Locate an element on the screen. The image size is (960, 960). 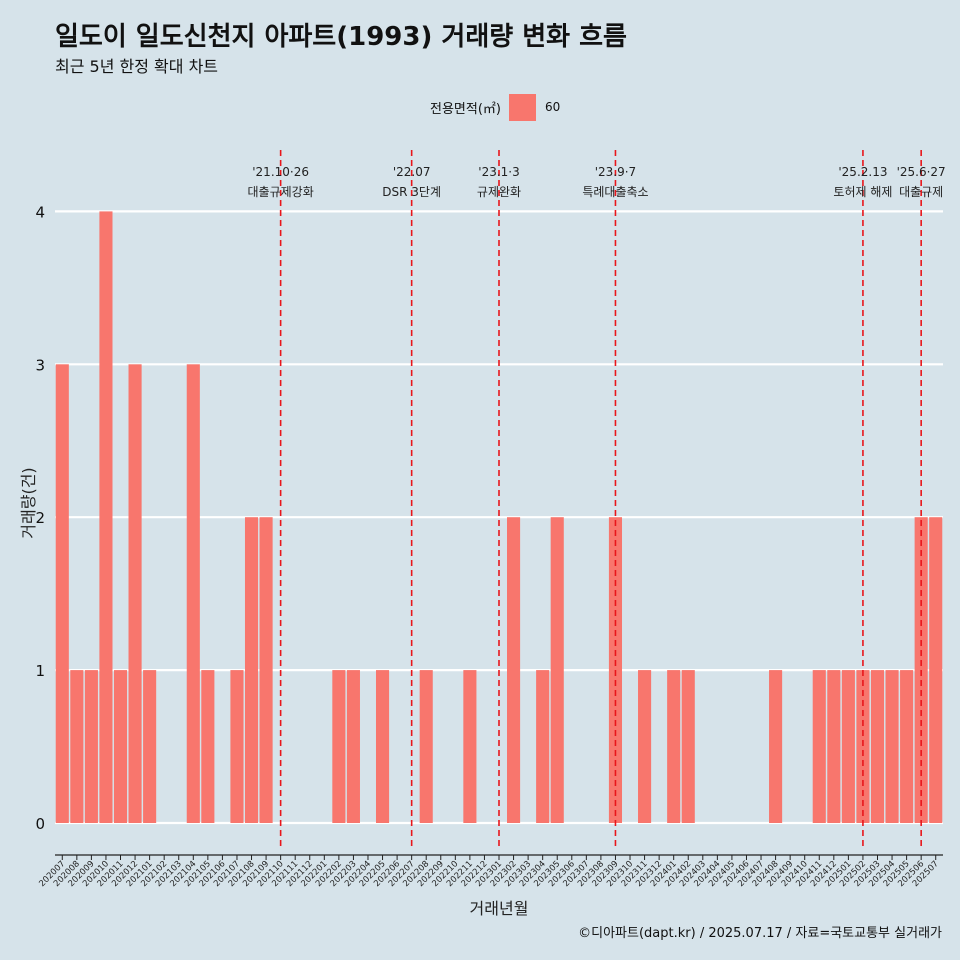
y-axis-title: 거래량(건) is located at coordinates (28, 502).